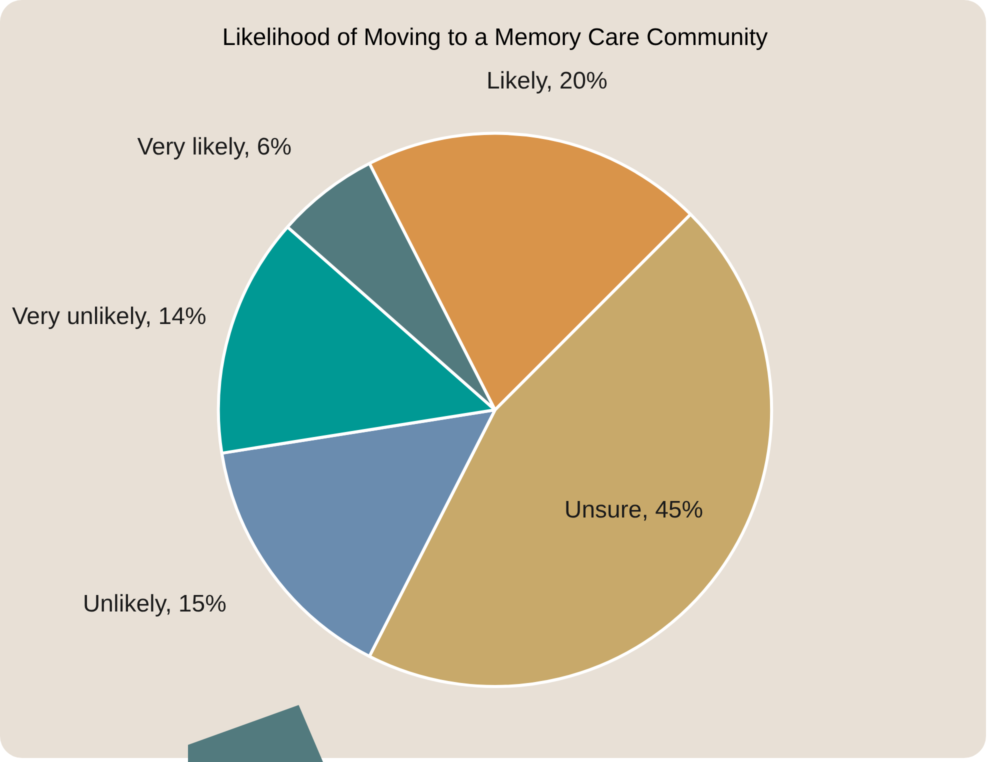 The height and width of the screenshot is (762, 990). Describe the element at coordinates (214, 146) in the screenshot. I see `slice-label: Very likely, 6%` at that location.